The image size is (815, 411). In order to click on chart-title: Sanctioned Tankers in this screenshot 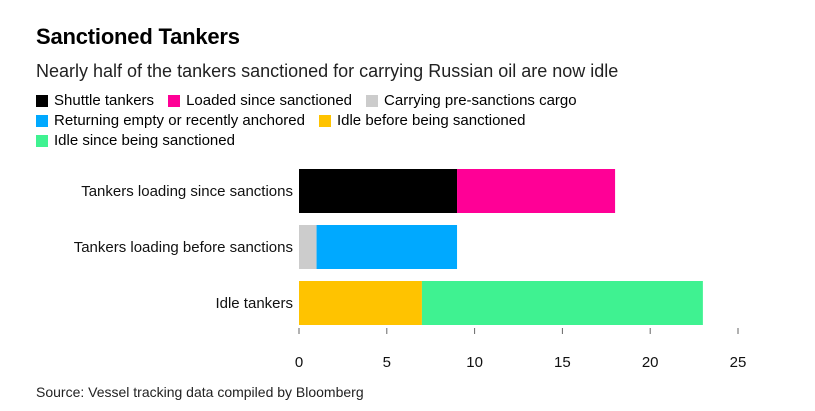, I will do `click(138, 36)`.